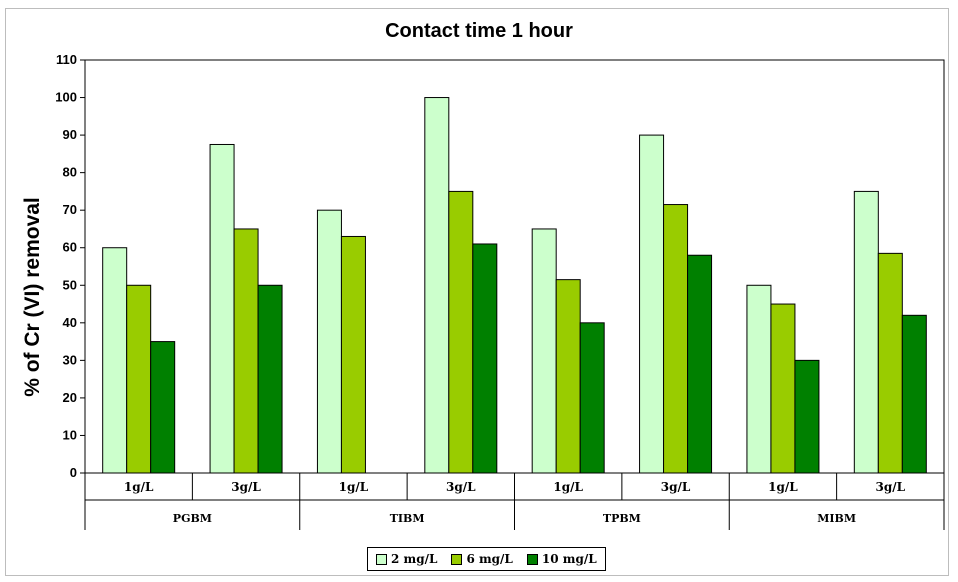  I want to click on y-tick-label: 40, so click(70, 322).